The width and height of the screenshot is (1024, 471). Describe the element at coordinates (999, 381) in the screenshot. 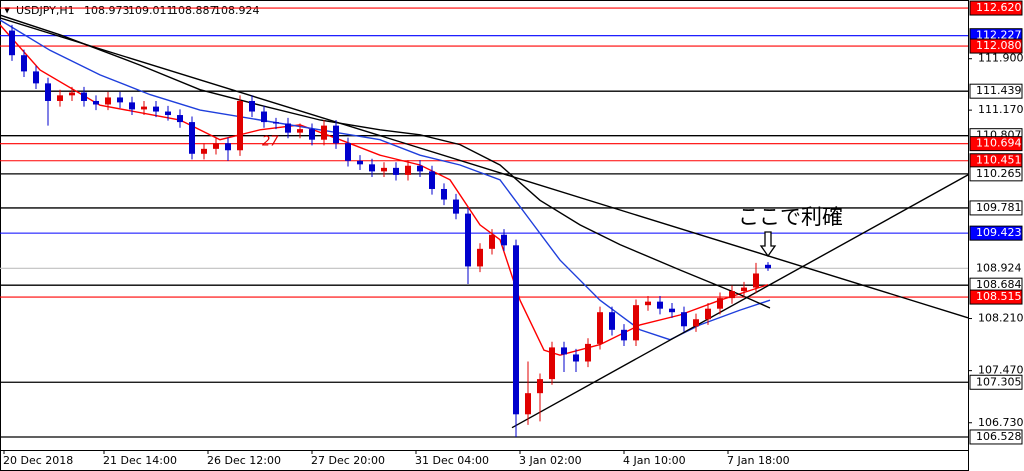

I see `level-label: 107.305` at that location.